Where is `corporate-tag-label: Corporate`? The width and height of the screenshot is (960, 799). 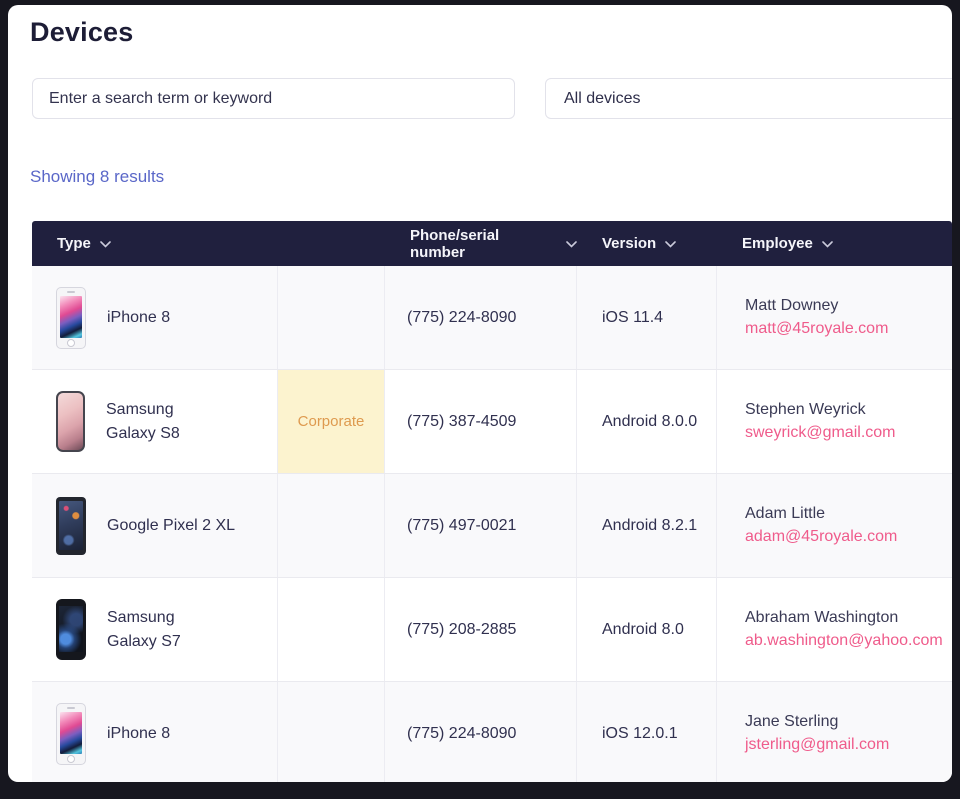
corporate-tag-label: Corporate is located at coordinates (331, 421).